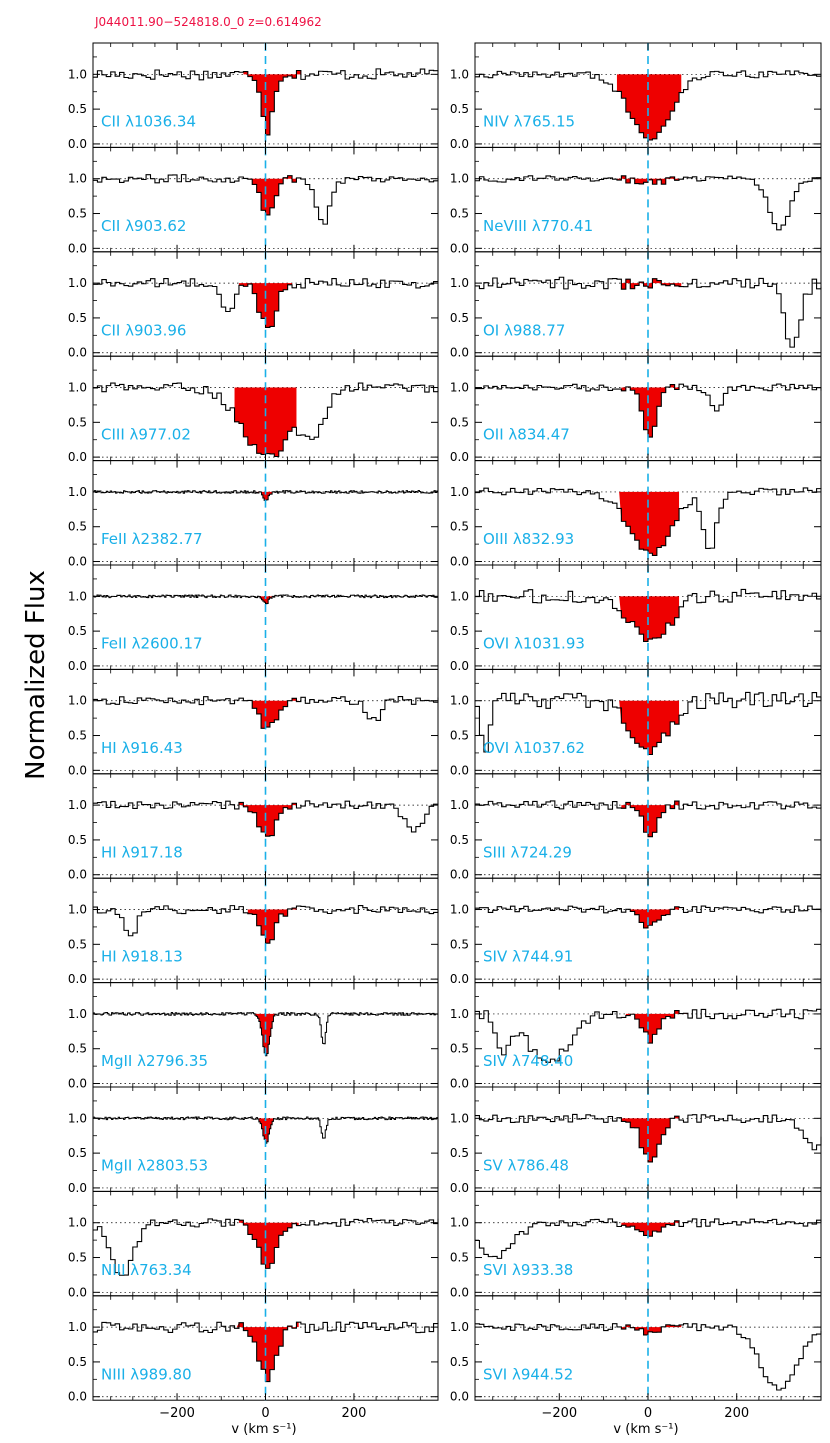 The width and height of the screenshot is (830, 1443). I want to click on spectrum-panel-0-2: 0.0 0.5 1.0 CII λ903.96, so click(253, 305).